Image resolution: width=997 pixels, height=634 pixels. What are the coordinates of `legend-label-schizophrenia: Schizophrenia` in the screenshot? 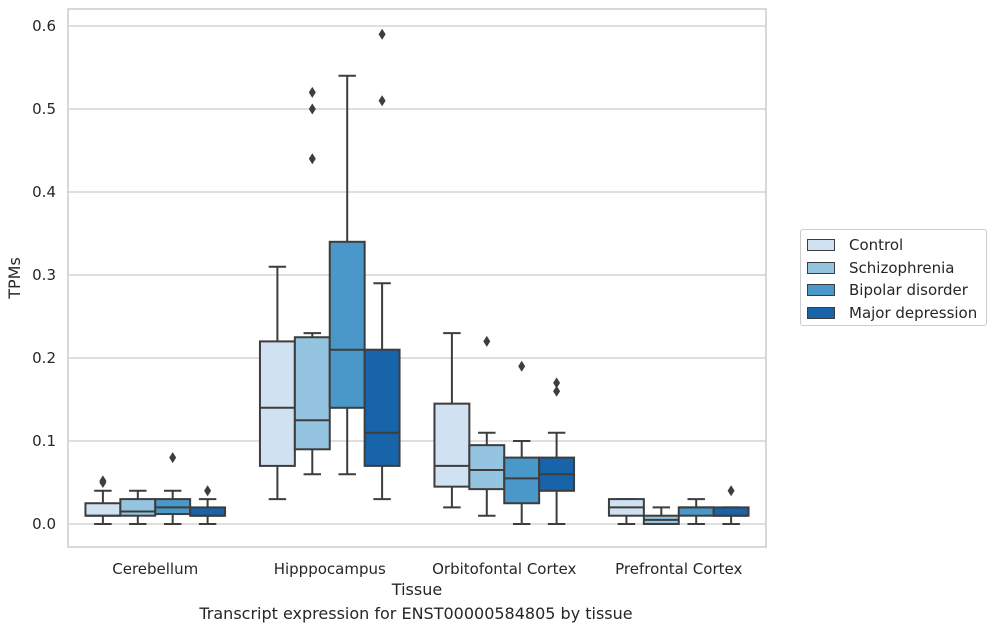 It's located at (902, 267).